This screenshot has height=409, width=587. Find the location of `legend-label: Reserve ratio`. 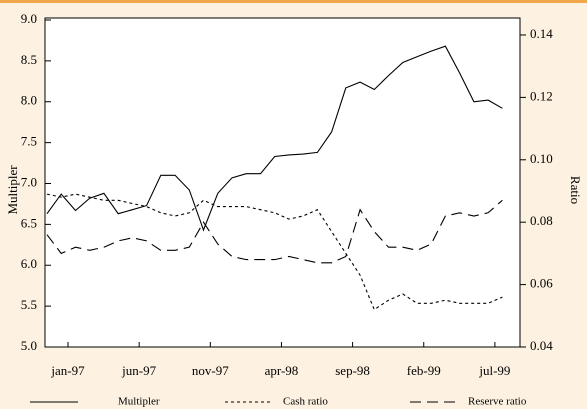

legend-label: Reserve ratio is located at coordinates (497, 402).